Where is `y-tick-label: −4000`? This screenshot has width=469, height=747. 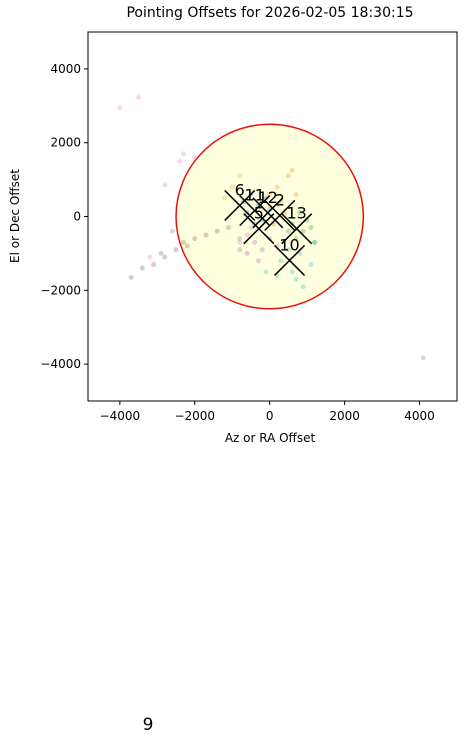
y-tick-label: −4000 is located at coordinates (60, 364).